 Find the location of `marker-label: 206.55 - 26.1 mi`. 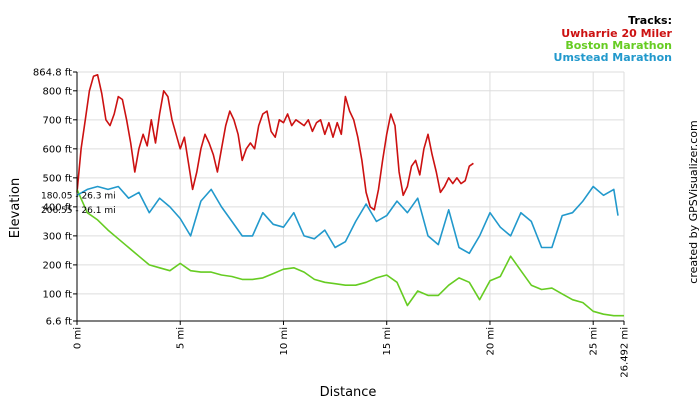

marker-label: 206.55 - 26.1 mi is located at coordinates (78, 211).